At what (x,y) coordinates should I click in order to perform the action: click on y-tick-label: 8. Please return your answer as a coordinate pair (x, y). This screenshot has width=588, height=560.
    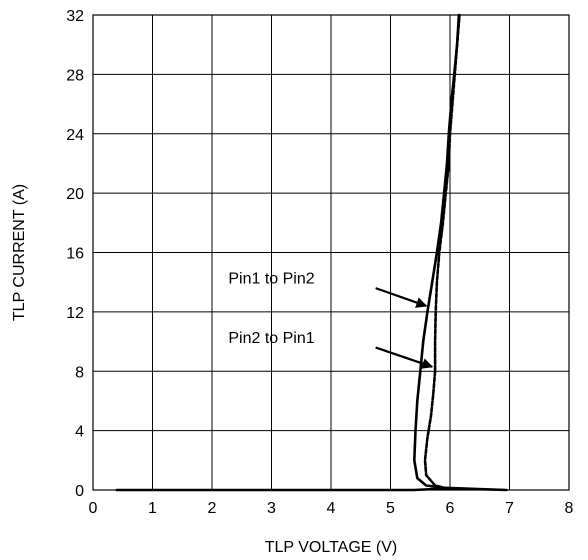
    Looking at the image, I should click on (79, 372).